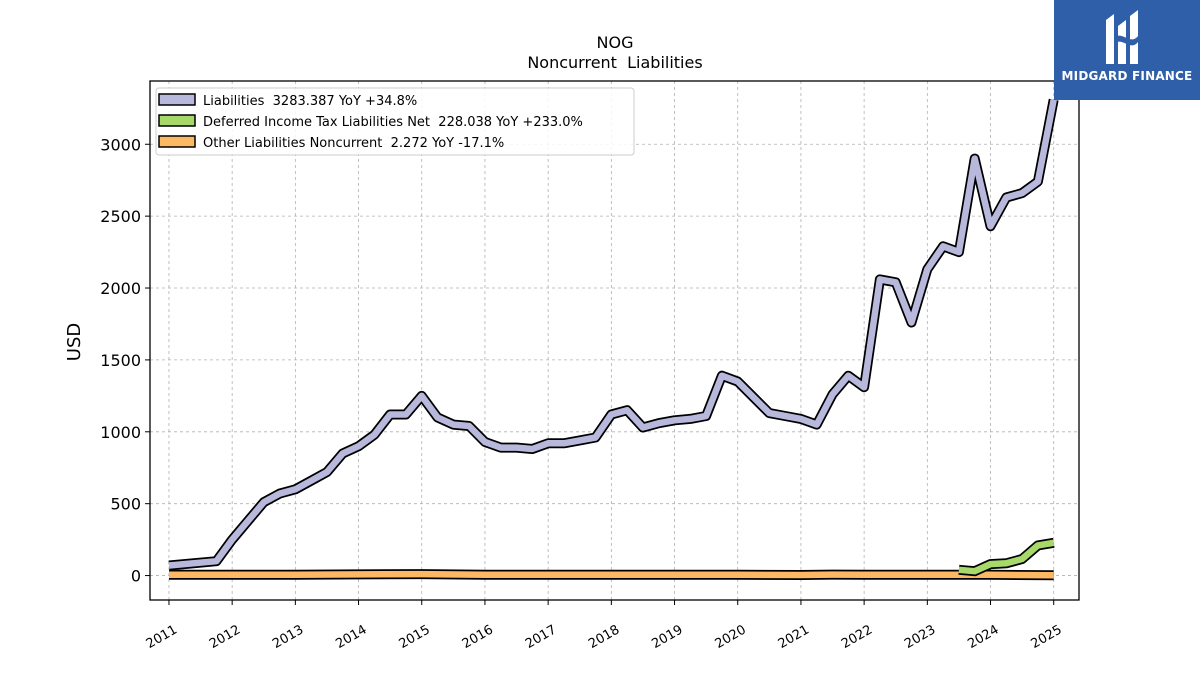 The height and width of the screenshot is (675, 1200). What do you see at coordinates (615, 42) in the screenshot?
I see `chart-title: NOG` at bounding box center [615, 42].